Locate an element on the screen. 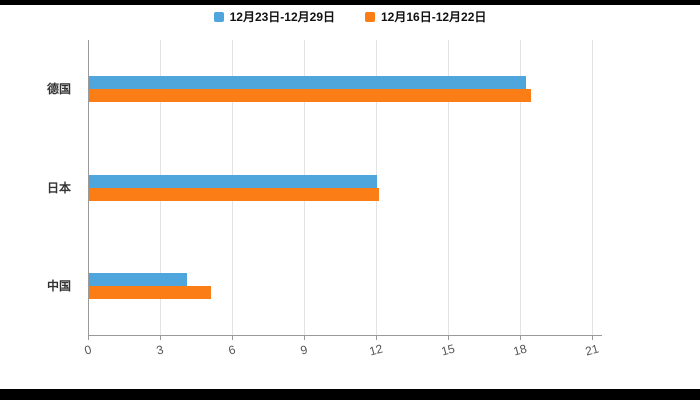  y-axis-line is located at coordinates (88, 187).